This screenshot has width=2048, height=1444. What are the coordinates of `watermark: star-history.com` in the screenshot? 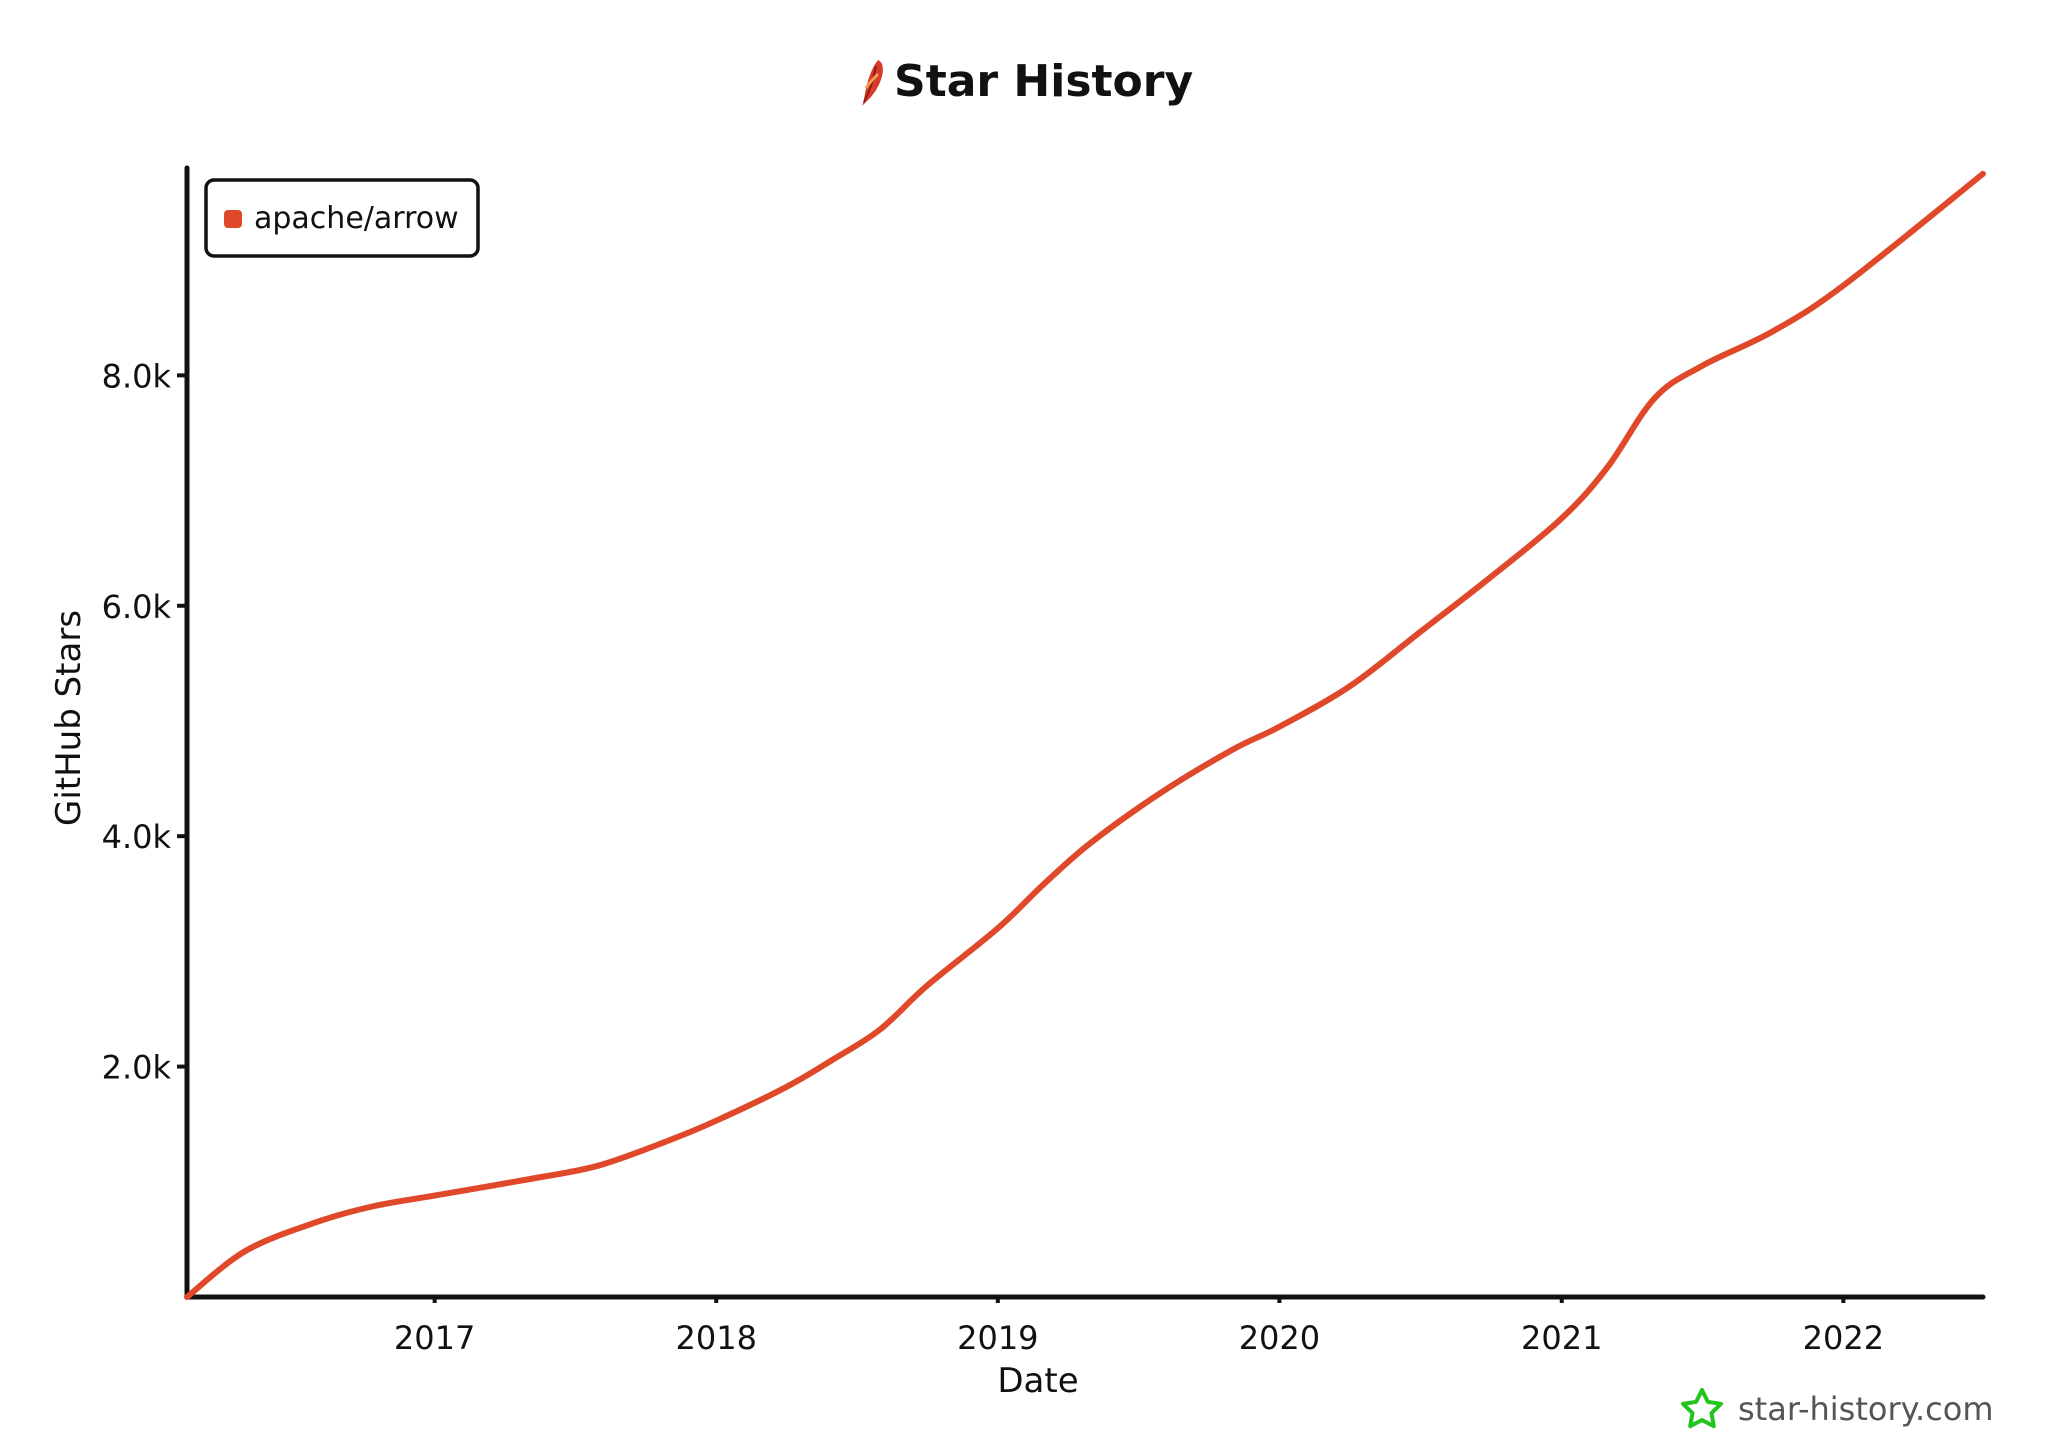 It's located at (1837, 1408).